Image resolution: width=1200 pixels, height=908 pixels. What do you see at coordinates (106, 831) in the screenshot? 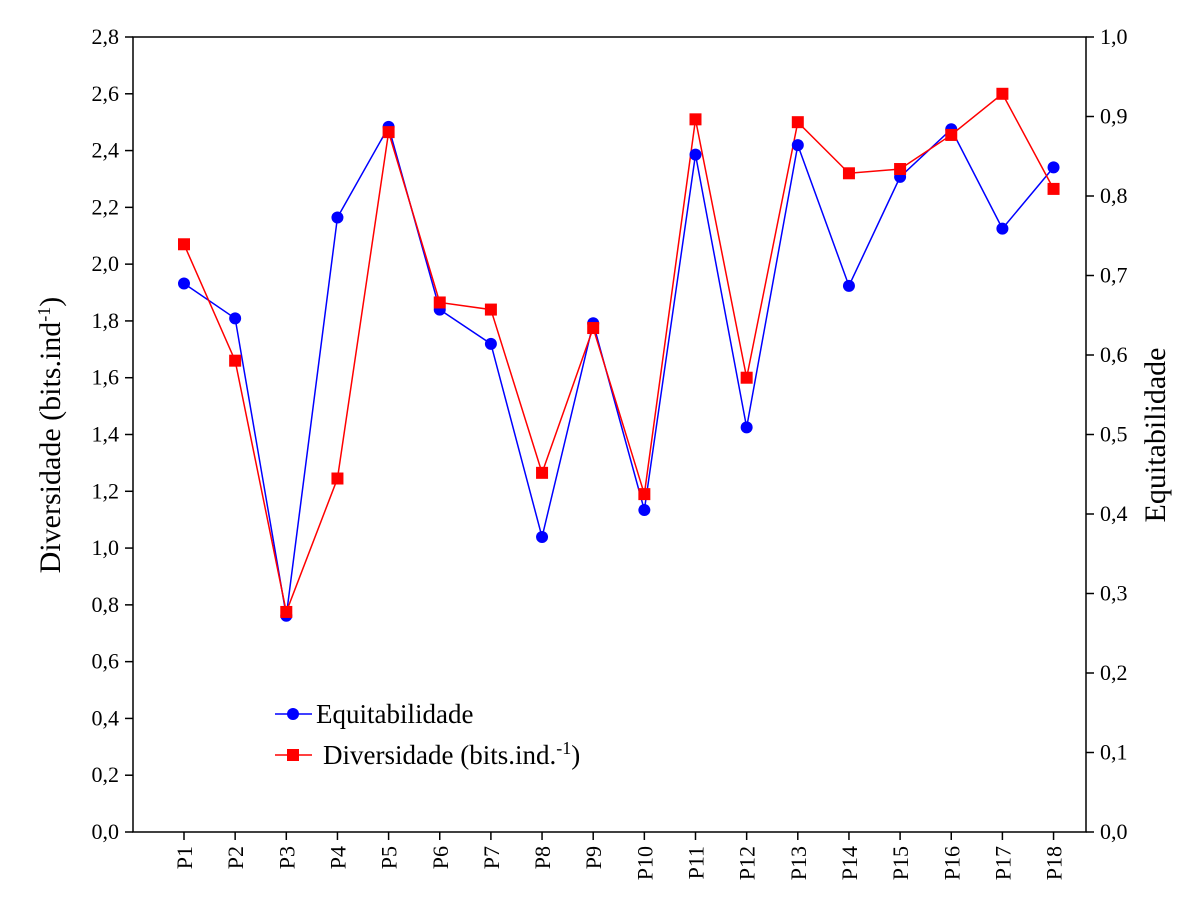
I see `left-tick-label: 0,0` at bounding box center [106, 831].